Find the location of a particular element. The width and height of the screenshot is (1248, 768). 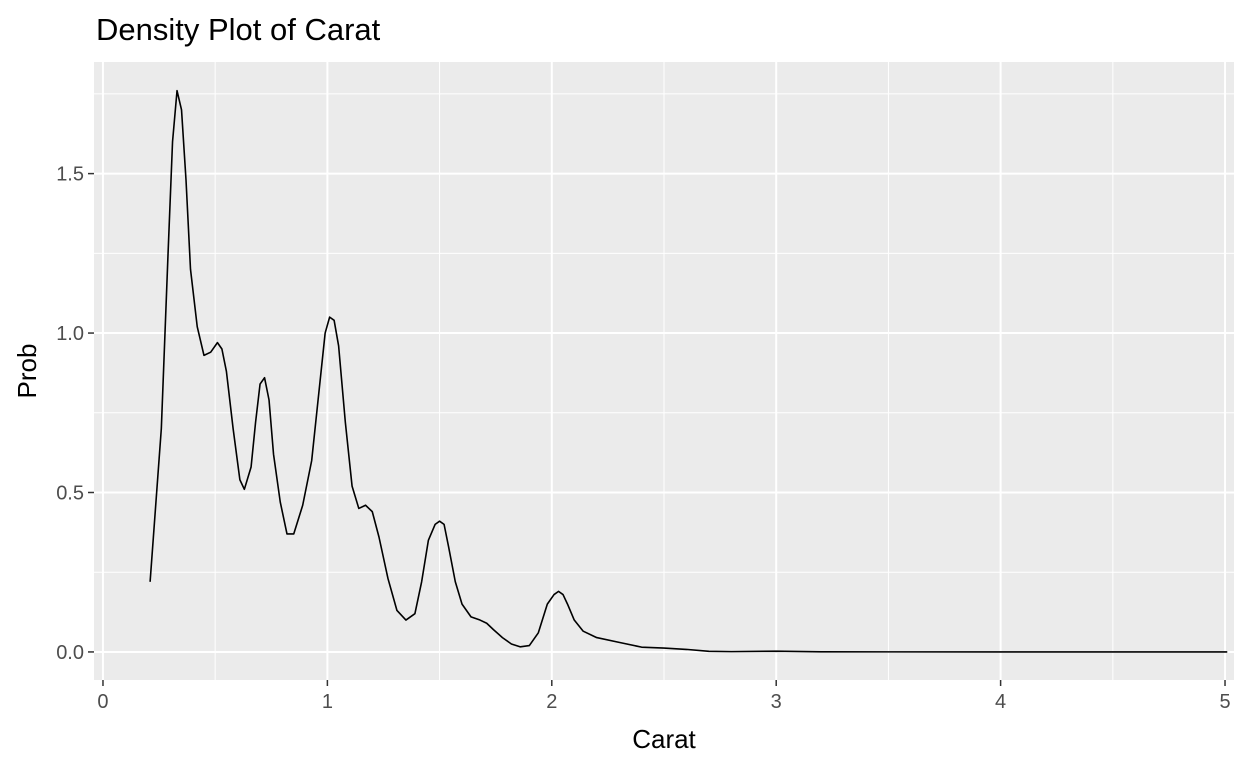

x-axis-title: Carat is located at coordinates (664, 739).